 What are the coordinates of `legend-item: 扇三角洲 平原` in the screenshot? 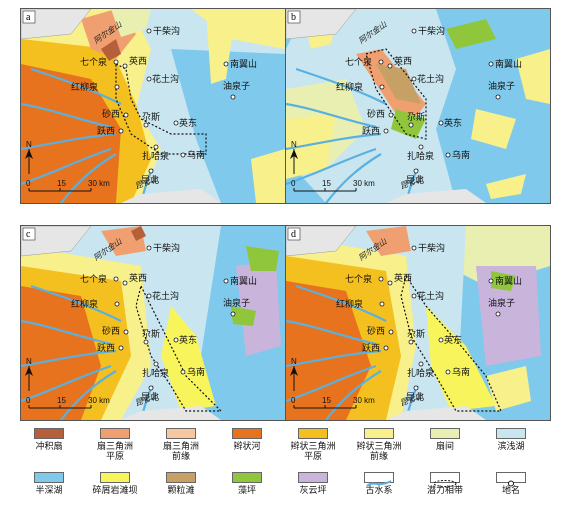 It's located at (115, 445).